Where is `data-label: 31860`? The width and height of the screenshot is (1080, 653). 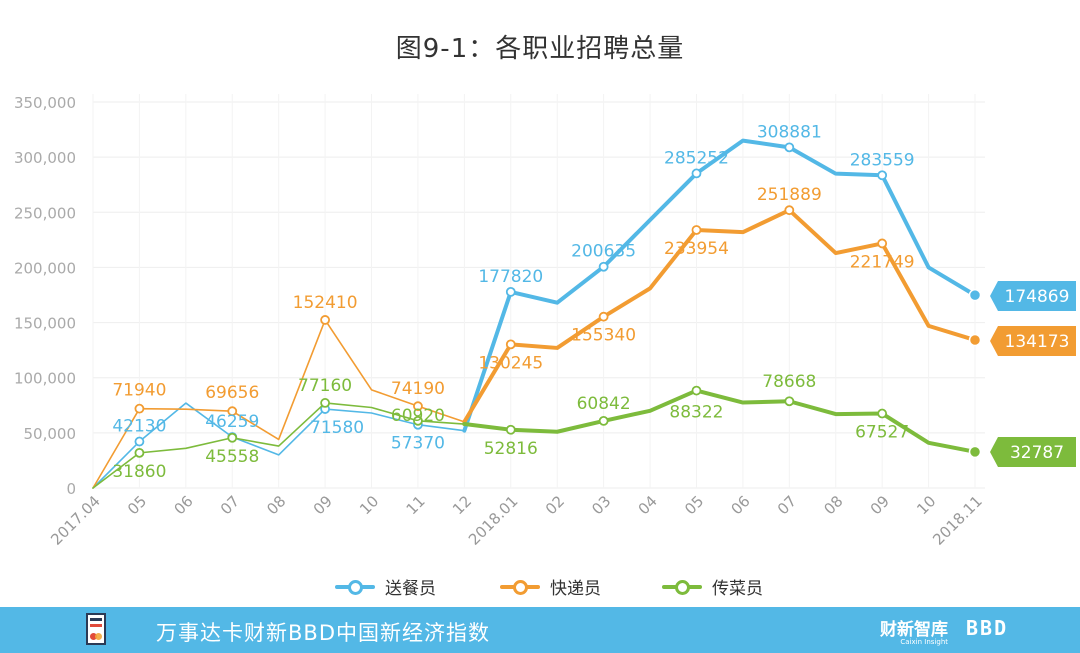
data-label: 31860 is located at coordinates (139, 472).